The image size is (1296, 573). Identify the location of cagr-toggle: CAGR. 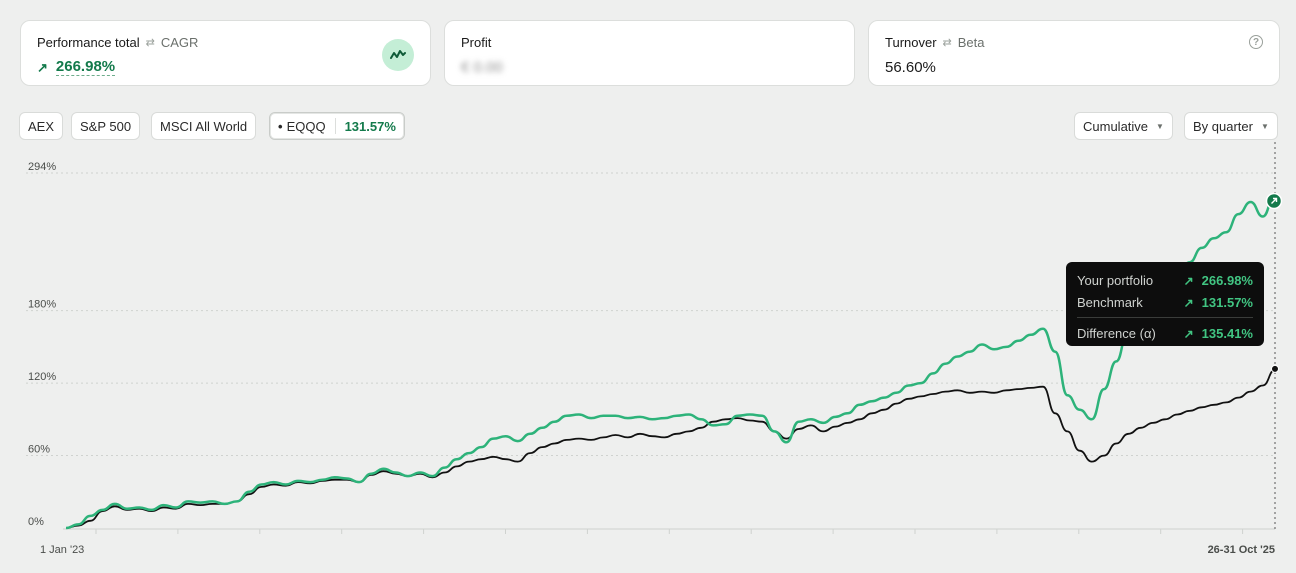
(179, 42).